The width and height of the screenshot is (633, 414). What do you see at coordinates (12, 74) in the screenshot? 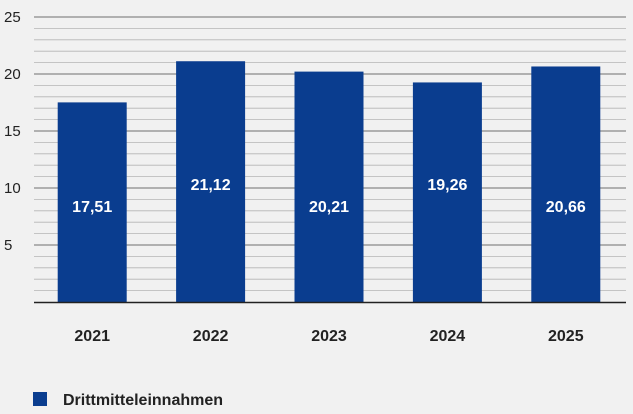
I see `y-tick-label: 20` at bounding box center [12, 74].